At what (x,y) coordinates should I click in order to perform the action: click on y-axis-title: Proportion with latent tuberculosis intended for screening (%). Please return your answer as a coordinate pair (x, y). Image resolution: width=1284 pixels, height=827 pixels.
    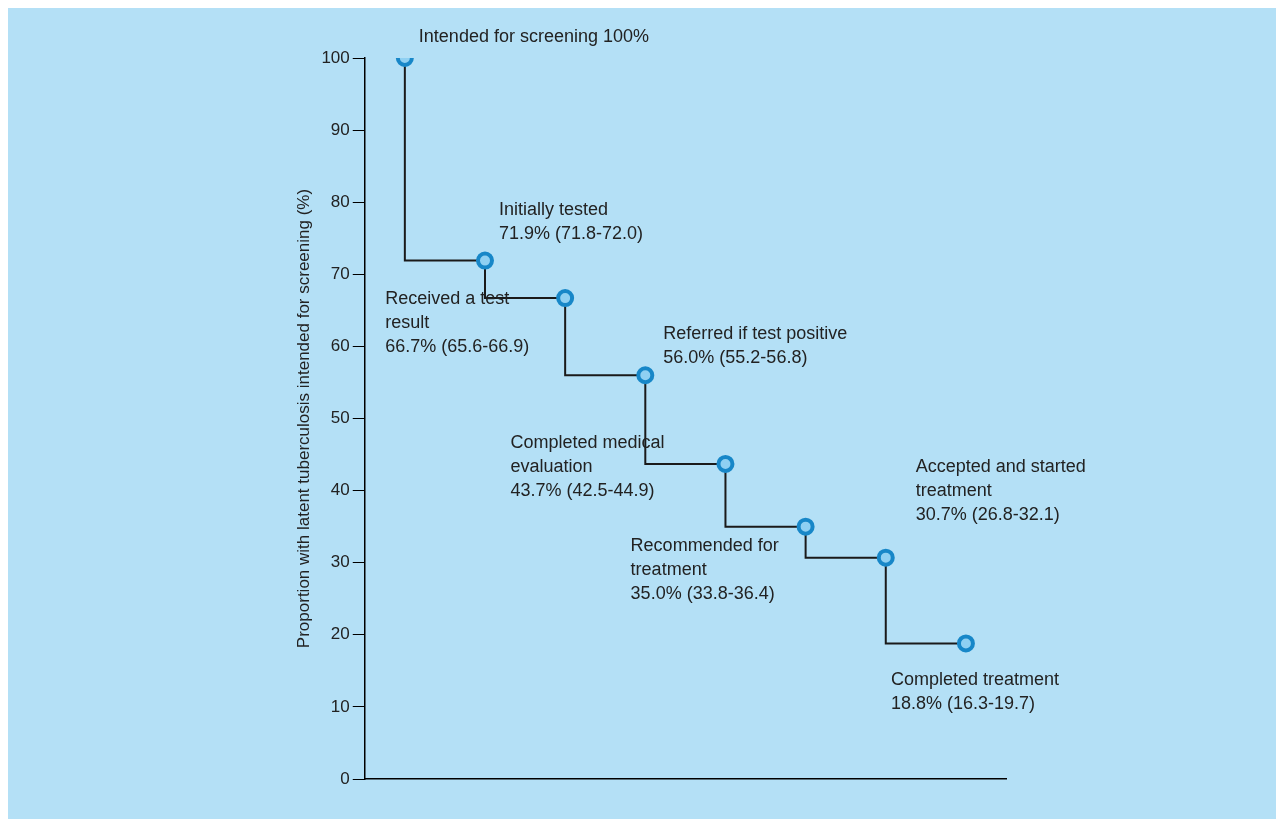
    Looking at the image, I should click on (303, 418).